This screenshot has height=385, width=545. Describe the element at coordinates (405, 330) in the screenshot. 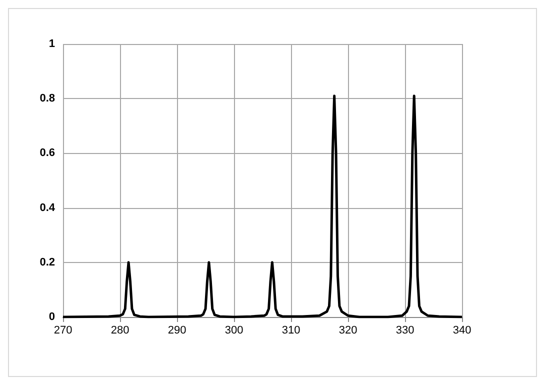

I see `x-tick-label: 330` at that location.